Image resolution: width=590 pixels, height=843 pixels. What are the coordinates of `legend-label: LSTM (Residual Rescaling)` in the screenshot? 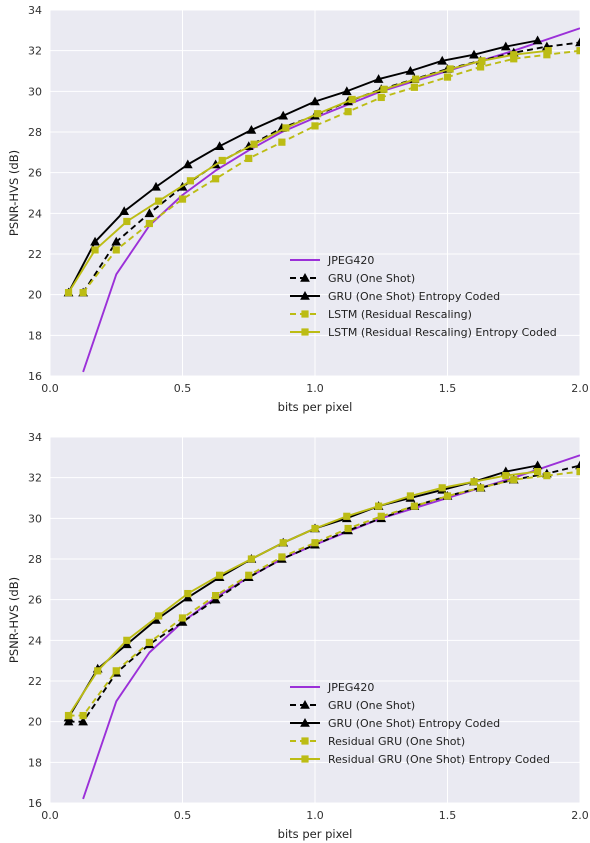 It's located at (400, 314).